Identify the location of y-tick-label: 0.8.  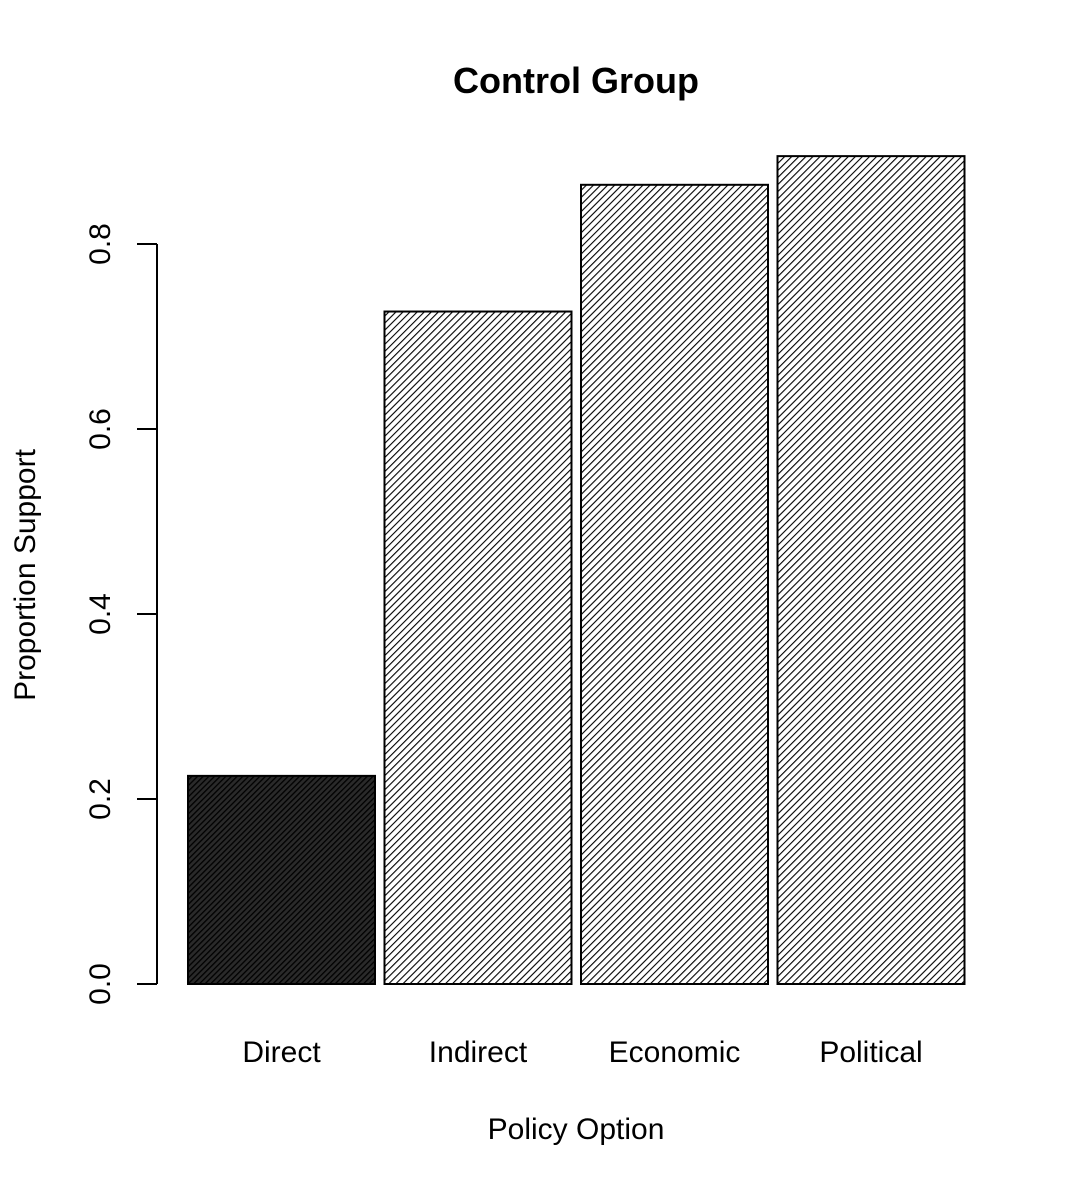
(100, 244).